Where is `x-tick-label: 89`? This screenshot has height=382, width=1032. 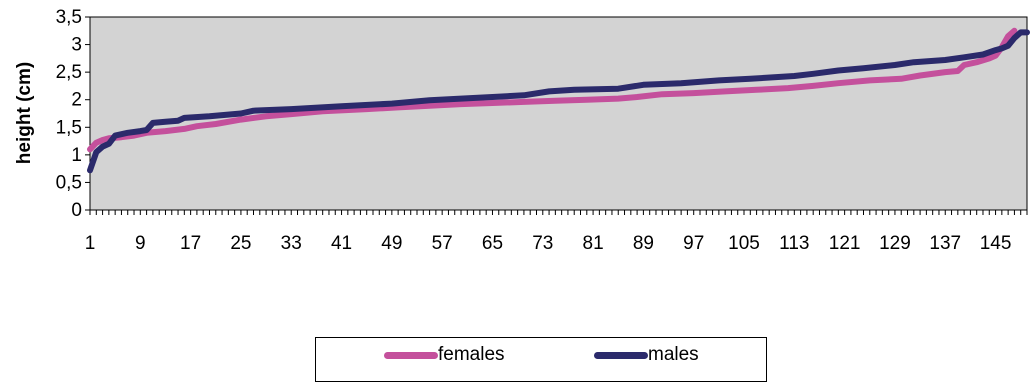 x-tick-label: 89 is located at coordinates (643, 243).